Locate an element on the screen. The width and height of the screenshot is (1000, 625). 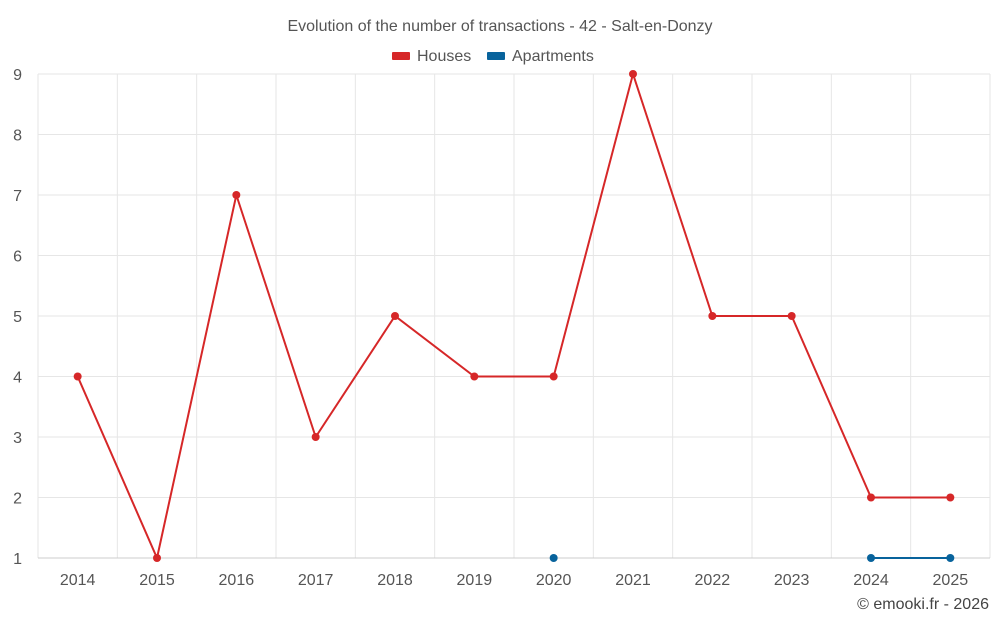
legend-item-houses: Houses is located at coordinates (431, 56).